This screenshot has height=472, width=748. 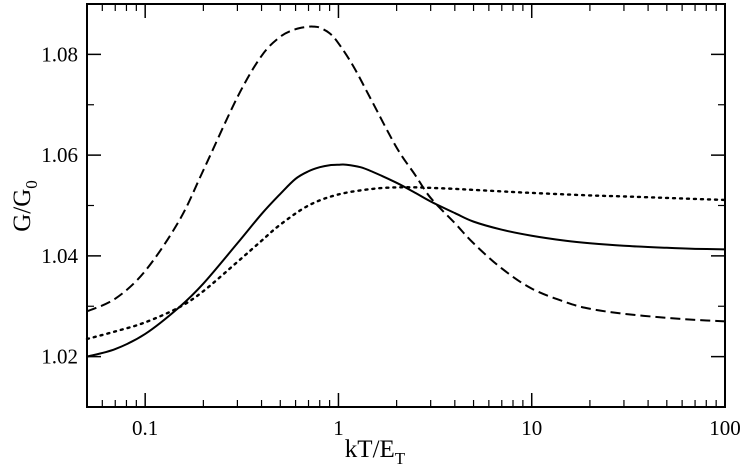 I want to click on x-axis-title-main: kT/E, so click(x=370, y=449).